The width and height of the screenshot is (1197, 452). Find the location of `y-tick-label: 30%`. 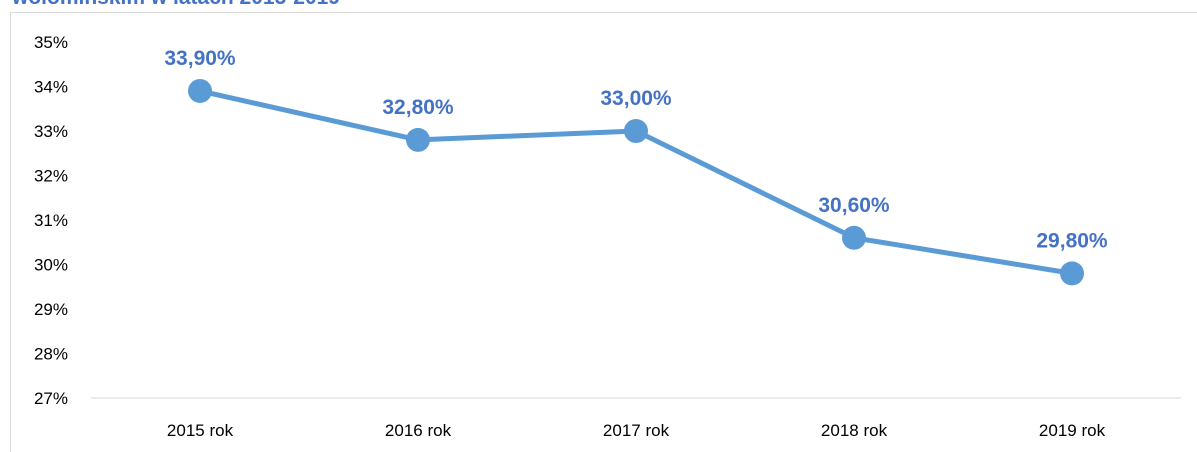

y-tick-label: 30% is located at coordinates (51, 265).